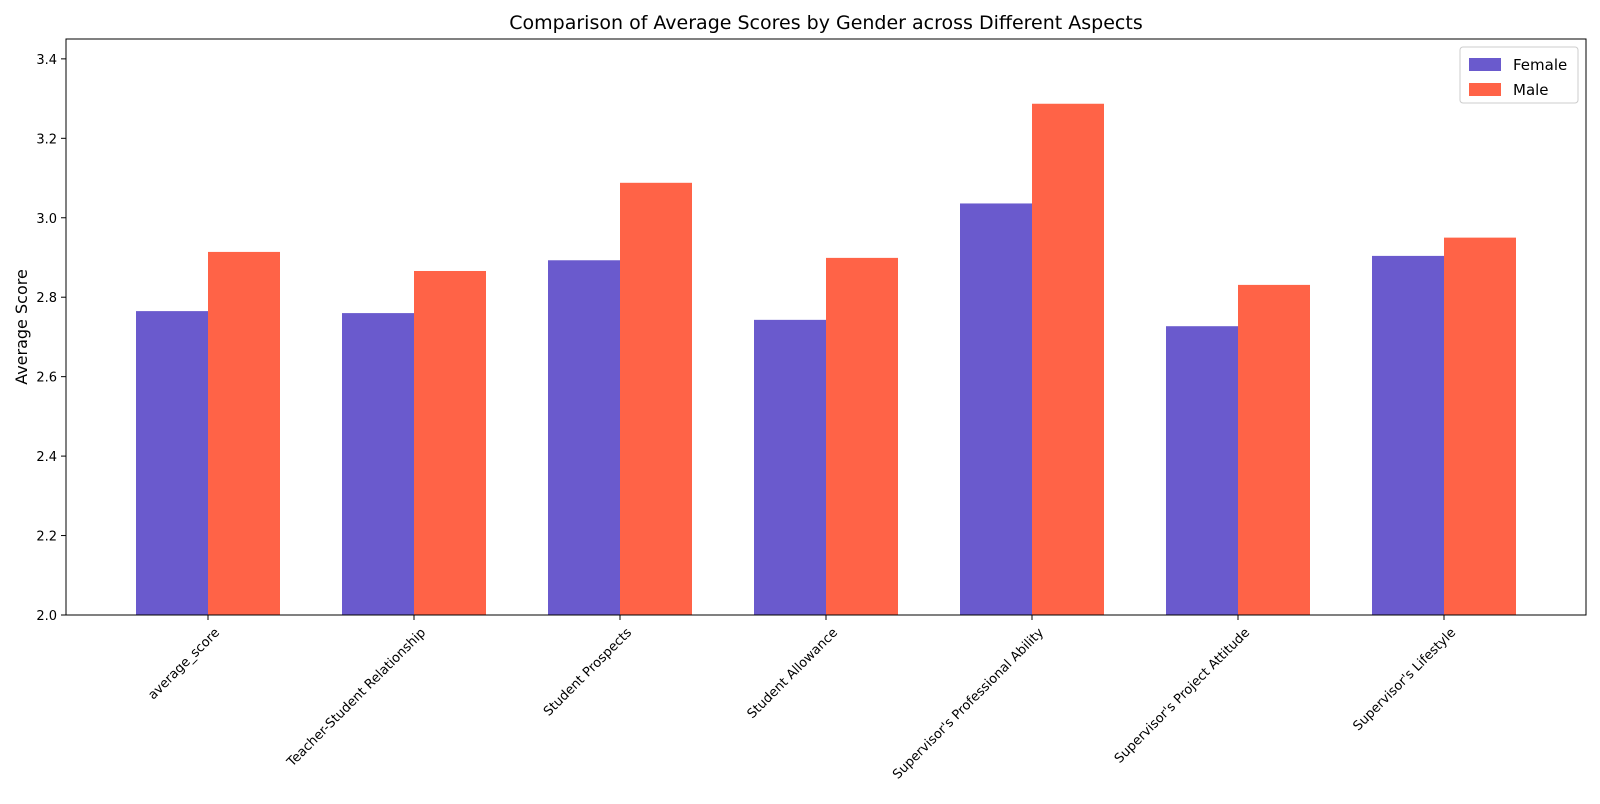  What do you see at coordinates (51, 338) in the screenshot?
I see `y-axis: 2.0 2.2 2.4 2.6 2.8 3.0 3.2 3.4` at bounding box center [51, 338].